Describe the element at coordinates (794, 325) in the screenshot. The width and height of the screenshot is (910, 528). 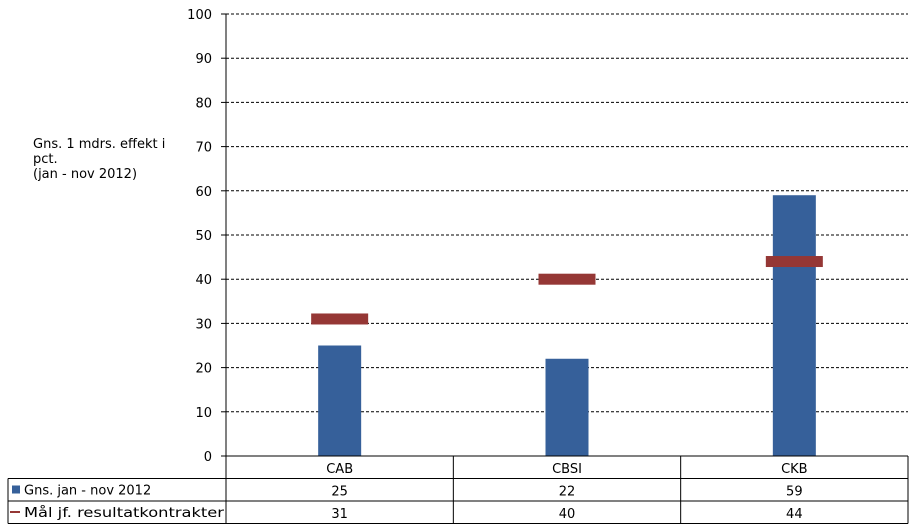
I see `bar-ckb` at that location.